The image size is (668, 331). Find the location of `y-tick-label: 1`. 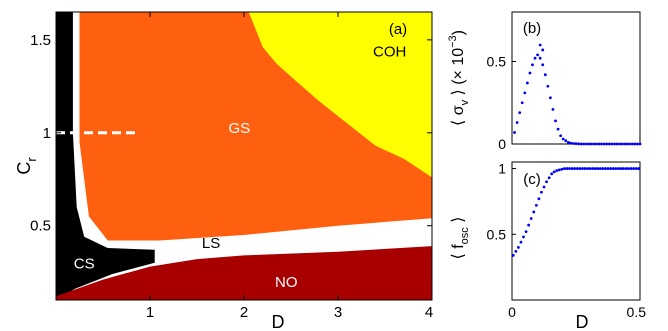

y-tick-label: 1 is located at coordinates (47, 133).